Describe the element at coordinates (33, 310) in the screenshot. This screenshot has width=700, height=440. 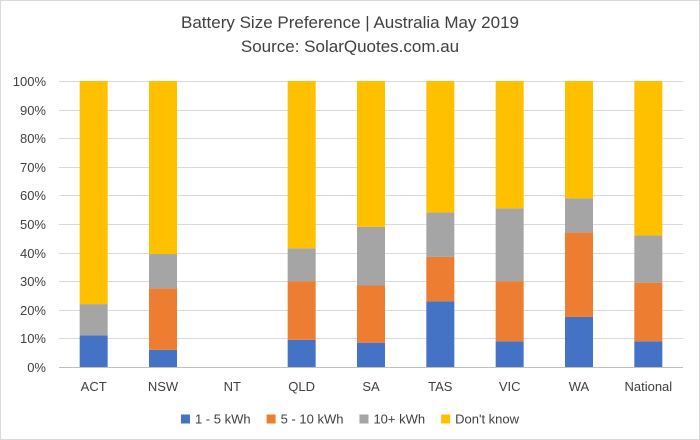
I see `y-tick-label: 20%` at that location.